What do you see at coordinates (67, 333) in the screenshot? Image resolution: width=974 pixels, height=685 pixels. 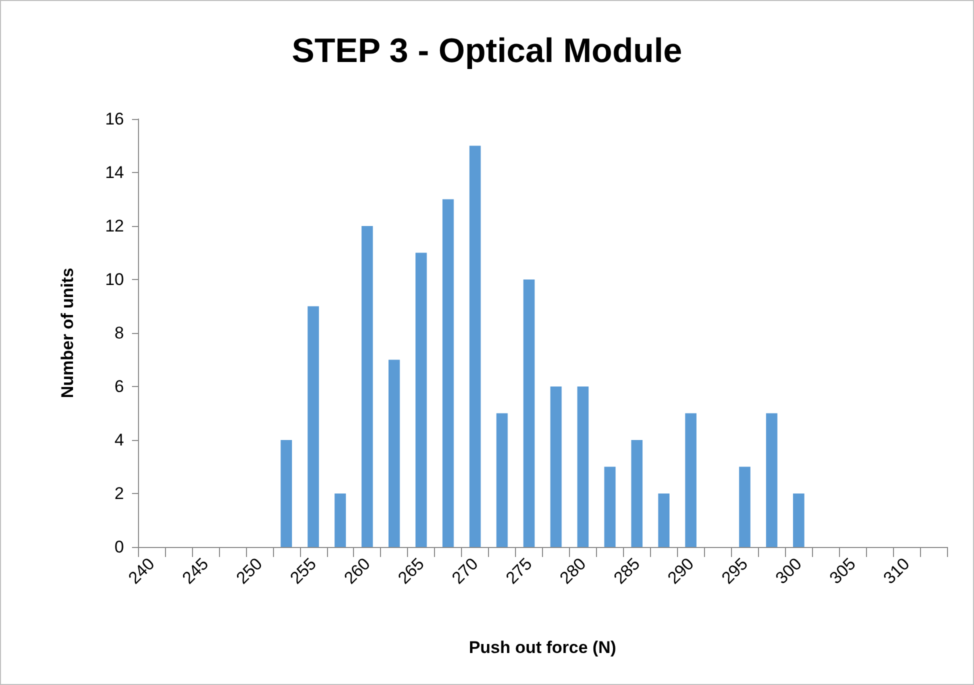 I see `y-axis-title: Number of units` at bounding box center [67, 333].